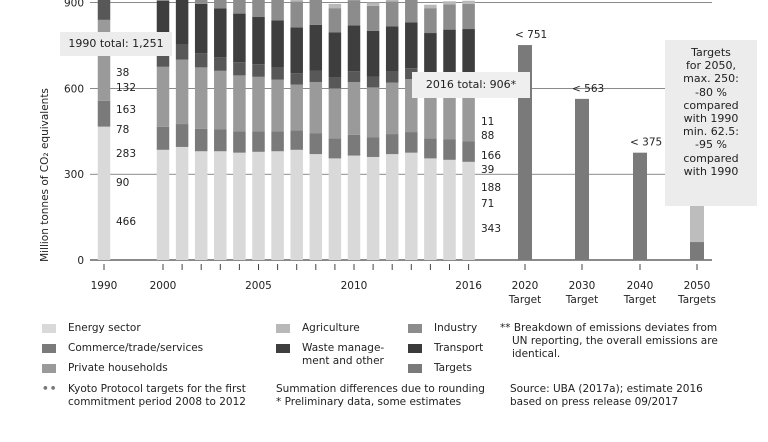 This screenshot has width=768, height=442. I want to click on y-tick-label: 0, so click(80, 261).